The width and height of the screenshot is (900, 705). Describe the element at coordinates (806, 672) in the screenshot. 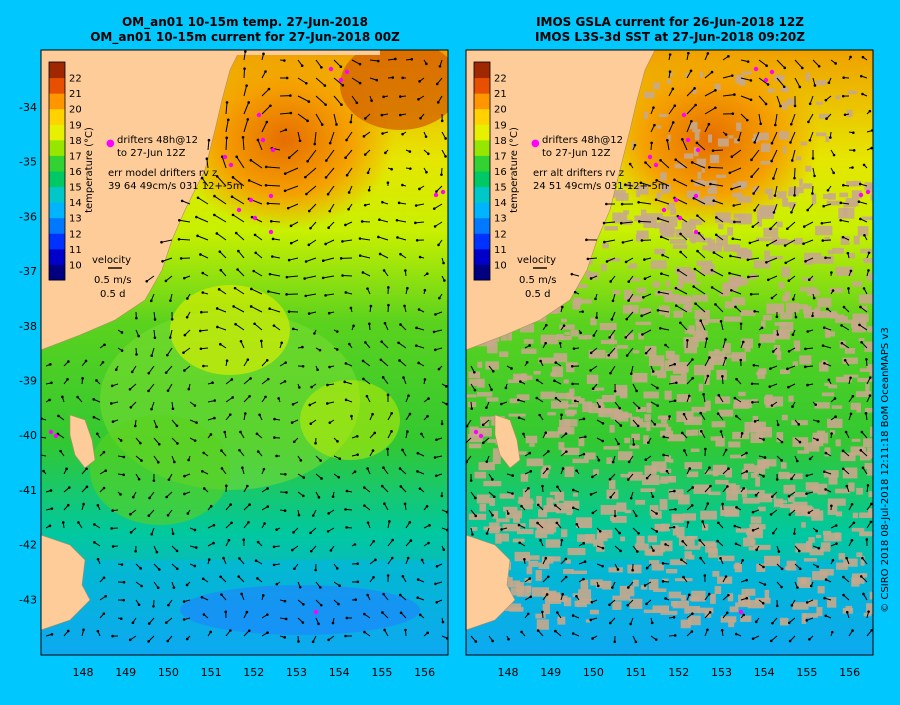

I see `longitude-label: 155` at that location.